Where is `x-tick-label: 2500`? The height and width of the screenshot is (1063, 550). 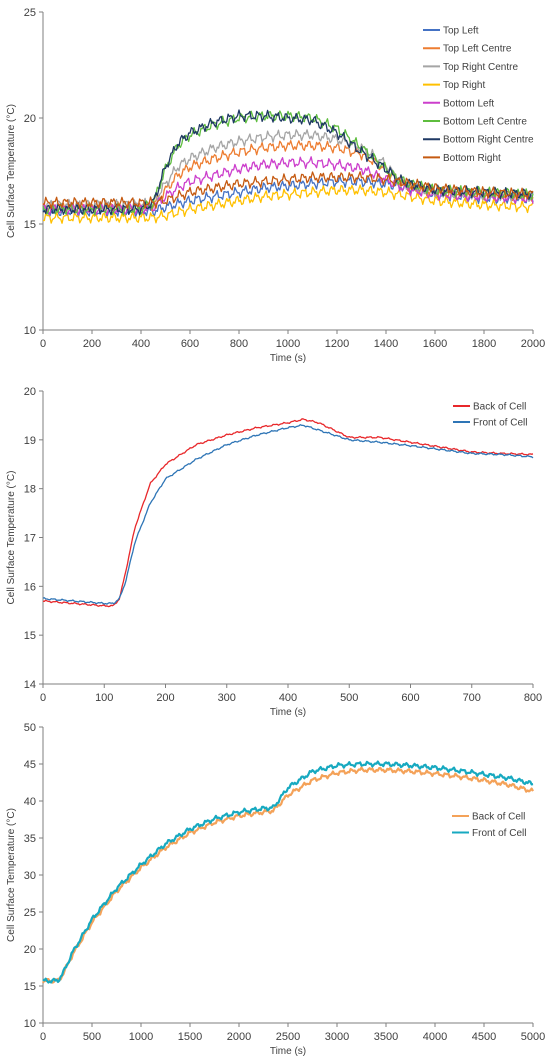
x-tick-label: 2500 is located at coordinates (288, 1037).